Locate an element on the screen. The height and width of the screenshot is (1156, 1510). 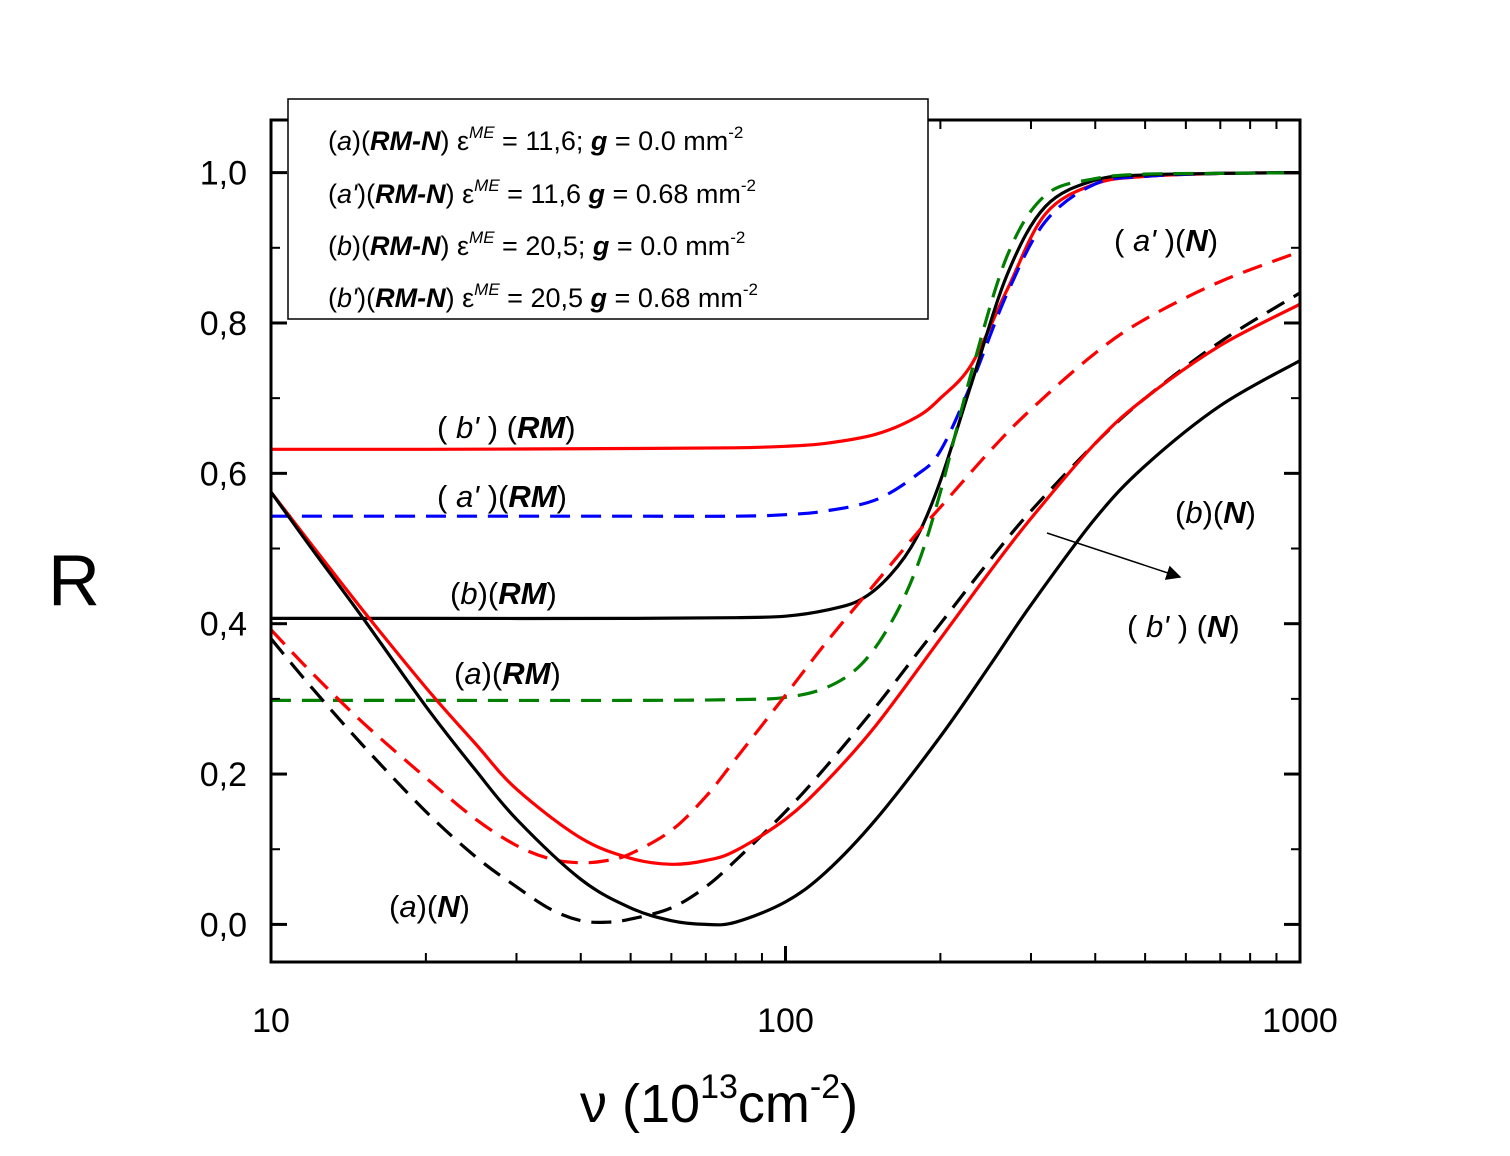
y-tick-label-4: 0,8 is located at coordinates (223, 324).